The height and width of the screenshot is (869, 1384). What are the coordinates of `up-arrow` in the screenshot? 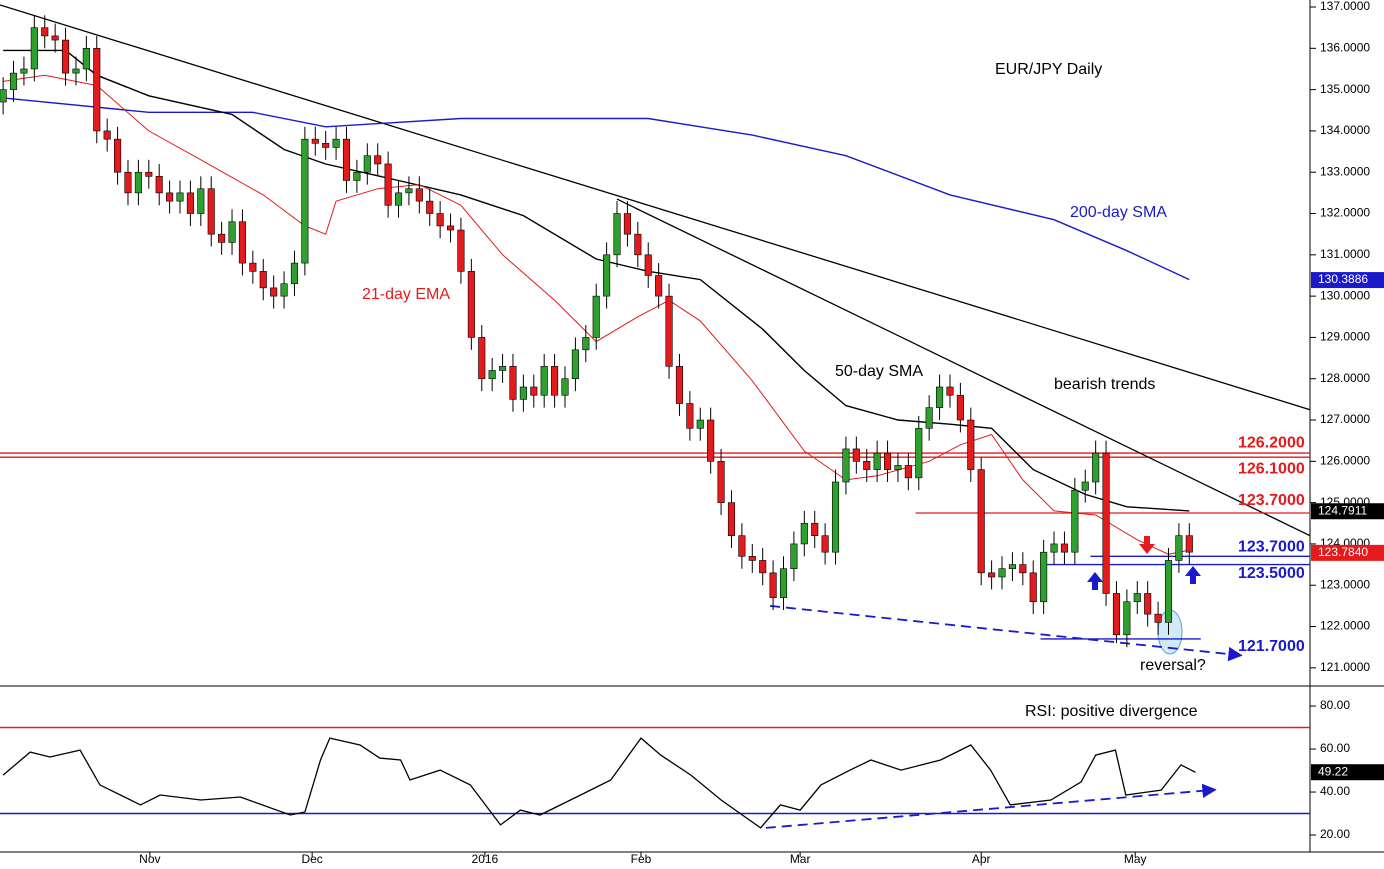 It's located at (1193, 575).